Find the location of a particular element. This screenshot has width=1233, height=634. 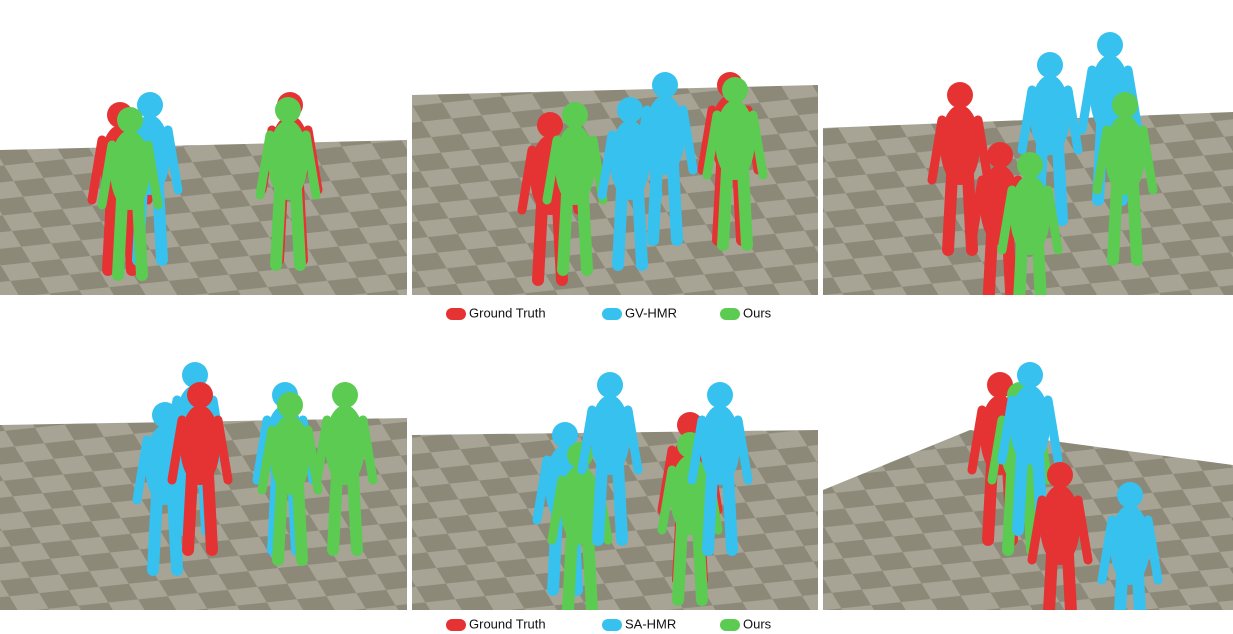

panel is located at coordinates (1028, 486).